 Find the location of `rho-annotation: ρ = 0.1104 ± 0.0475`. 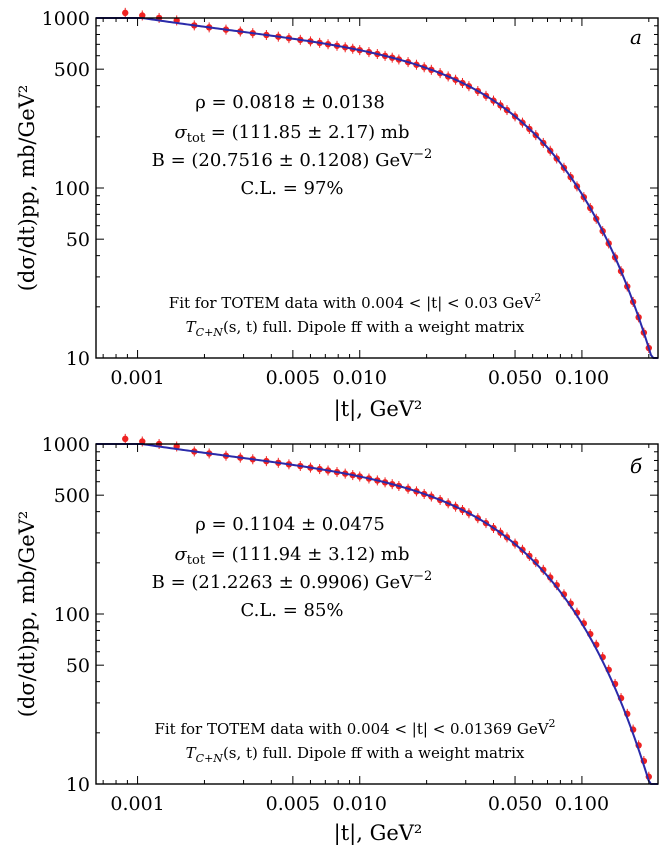

rho-annotation: ρ = 0.1104 ± 0.0475 is located at coordinates (290, 524).